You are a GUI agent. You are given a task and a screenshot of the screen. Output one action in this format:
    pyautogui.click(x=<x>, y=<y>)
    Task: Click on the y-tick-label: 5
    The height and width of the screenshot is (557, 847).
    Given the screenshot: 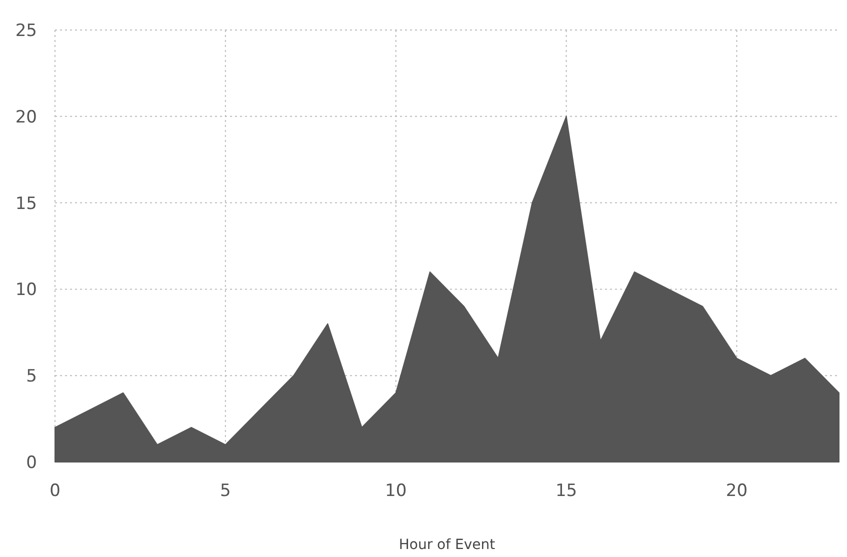 What is the action you would take?
    pyautogui.click(x=31, y=376)
    